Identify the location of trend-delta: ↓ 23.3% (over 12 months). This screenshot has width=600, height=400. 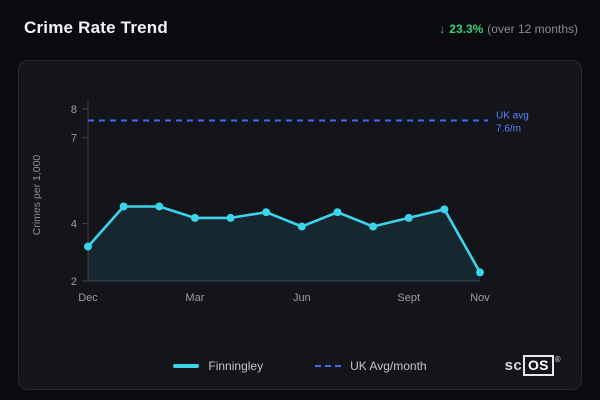
(508, 29).